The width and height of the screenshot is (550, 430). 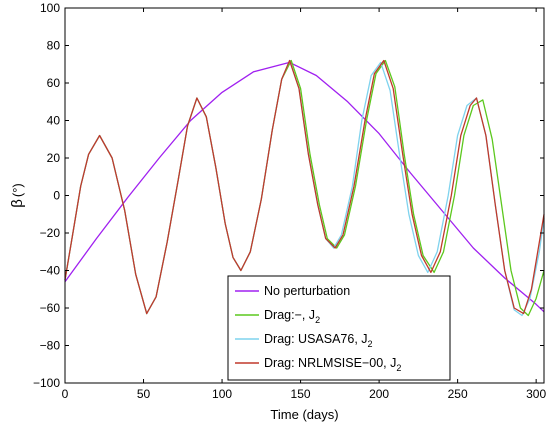 I want to click on x-tick-label: 150, so click(x=301, y=394).